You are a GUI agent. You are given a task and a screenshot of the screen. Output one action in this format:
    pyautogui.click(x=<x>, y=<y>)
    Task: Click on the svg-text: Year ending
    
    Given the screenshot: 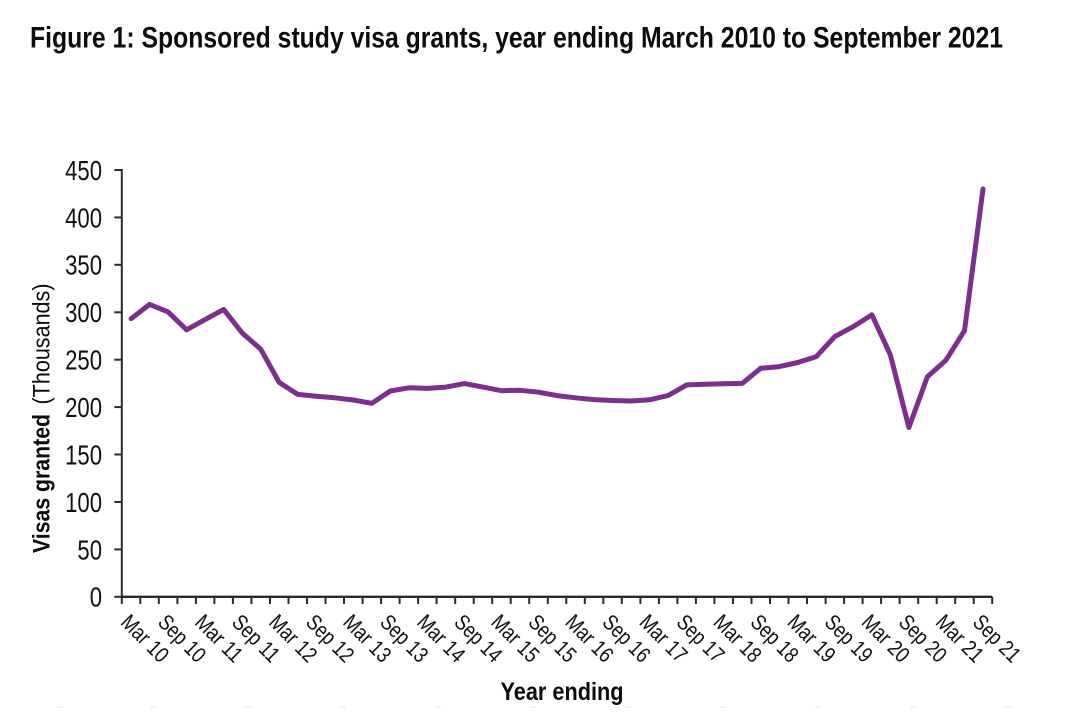 What is the action you would take?
    pyautogui.click(x=562, y=692)
    